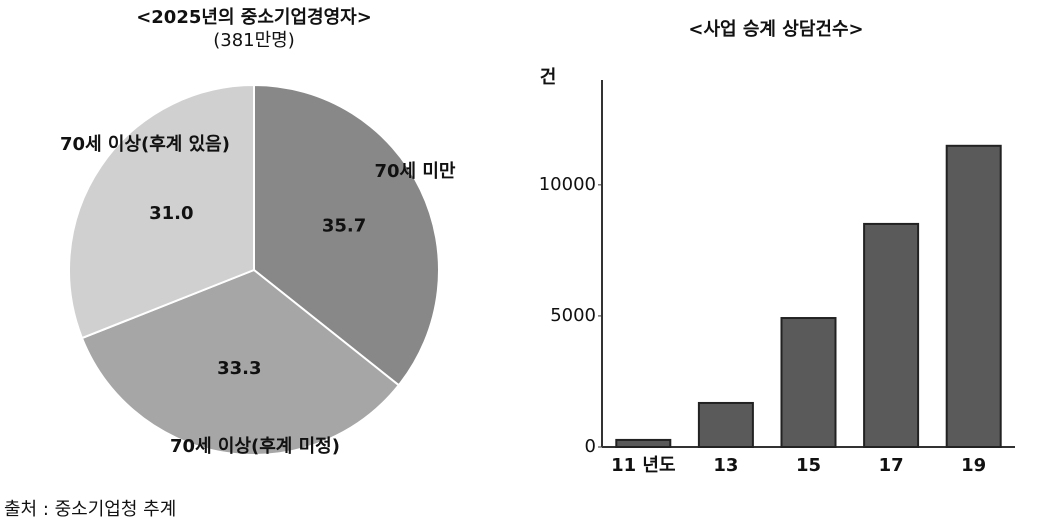 This screenshot has width=1045, height=531. What do you see at coordinates (90, 509) in the screenshot?
I see `source-note: 출처 : 중소기업청 추계` at bounding box center [90, 509].